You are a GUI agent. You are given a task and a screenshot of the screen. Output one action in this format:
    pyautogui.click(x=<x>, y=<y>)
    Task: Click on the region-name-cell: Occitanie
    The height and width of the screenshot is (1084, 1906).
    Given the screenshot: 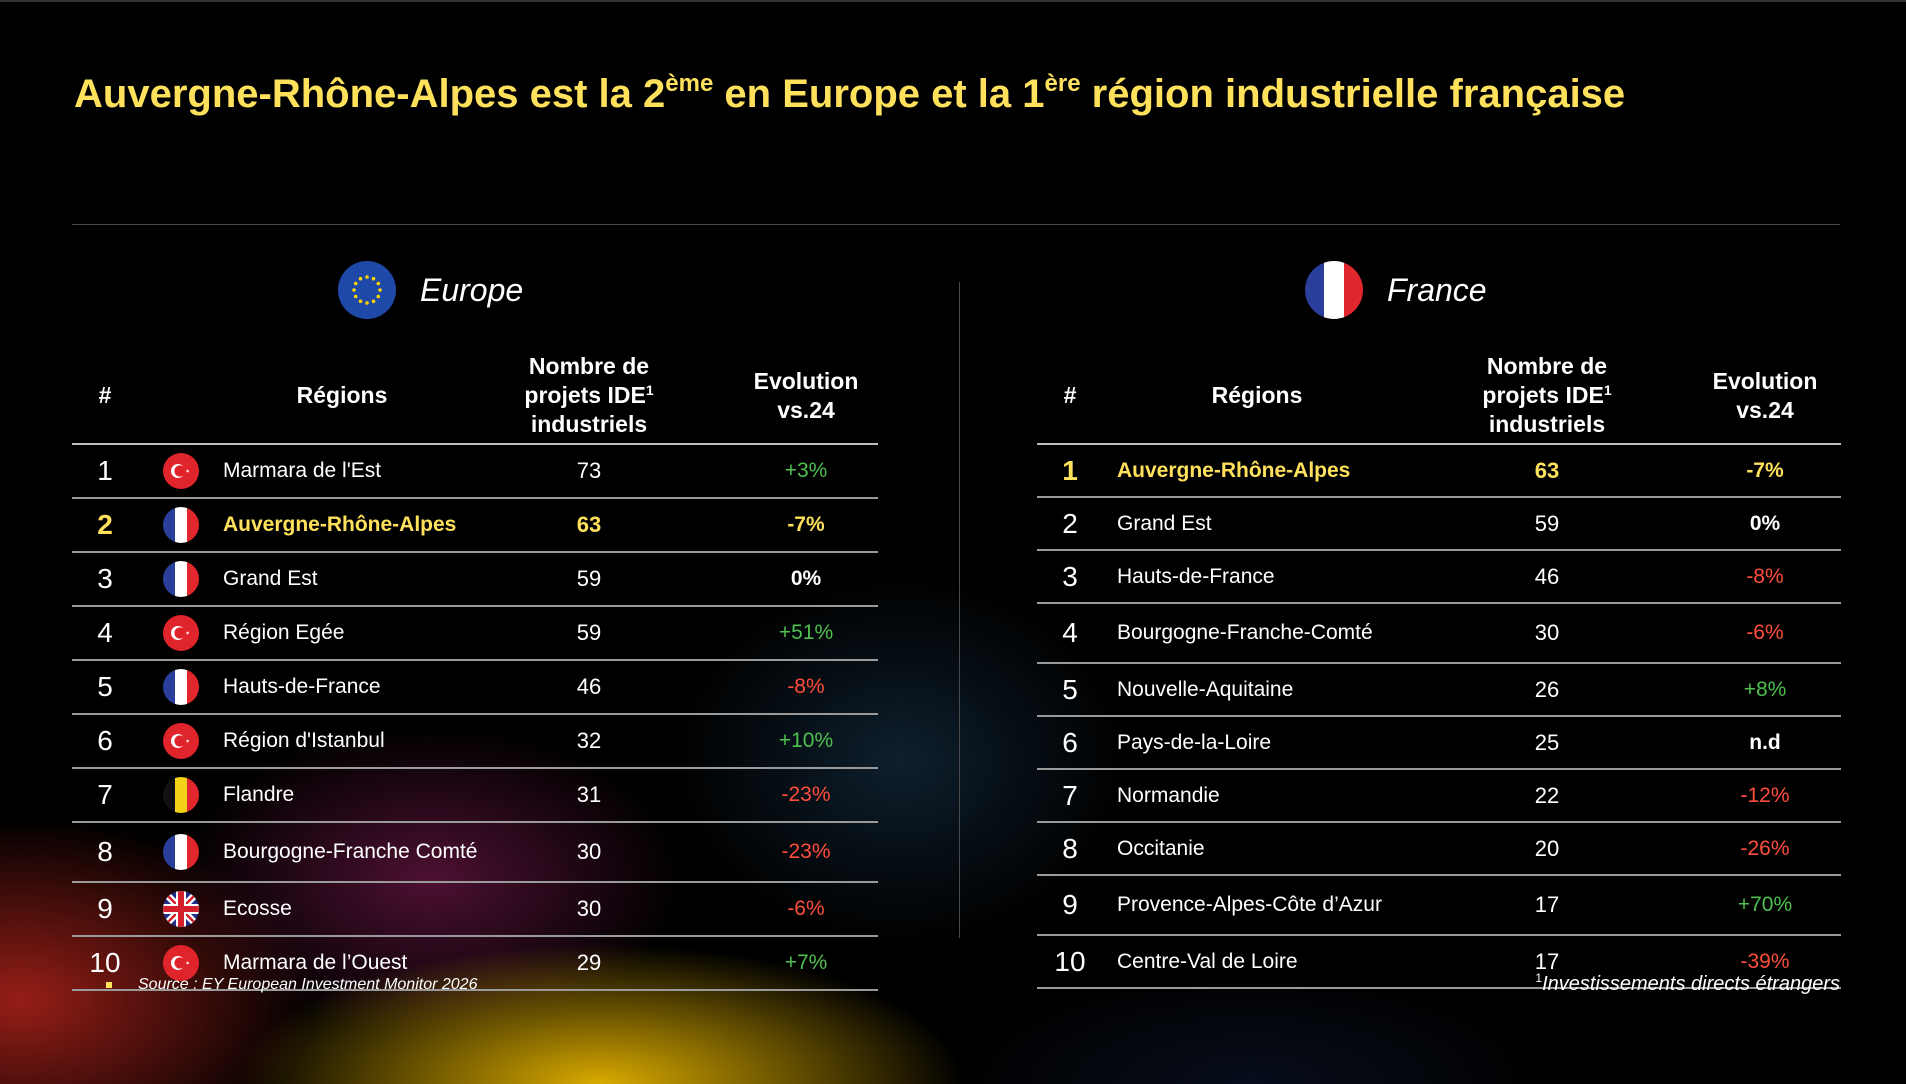 What is the action you would take?
    pyautogui.click(x=1161, y=848)
    